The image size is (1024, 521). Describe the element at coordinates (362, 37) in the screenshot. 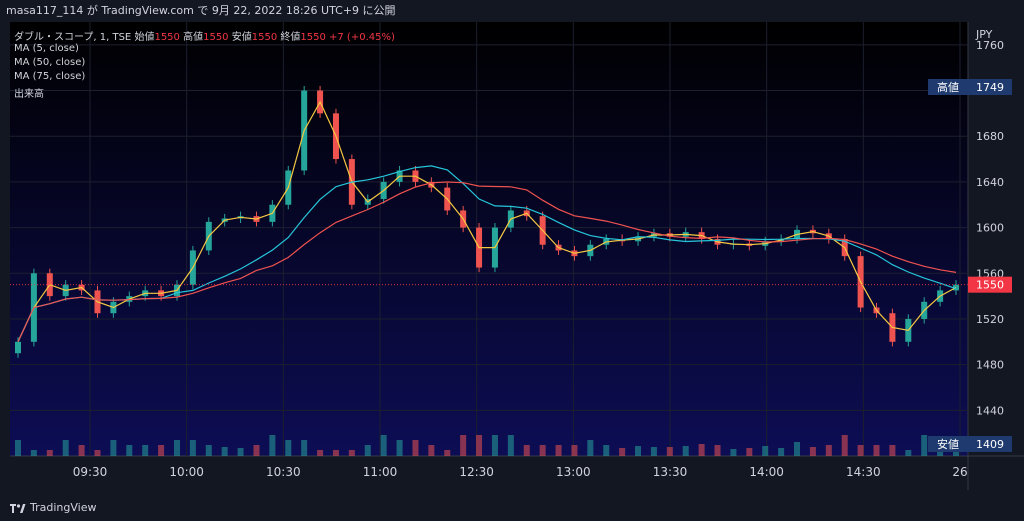

I see `legend-change: +7 (+0.45%)` at that location.